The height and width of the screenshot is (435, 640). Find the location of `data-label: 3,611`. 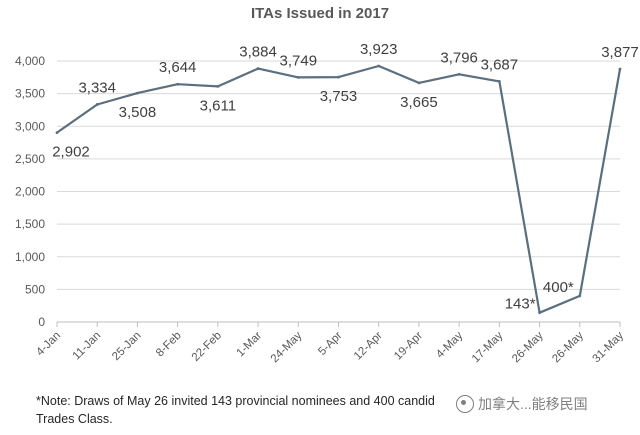

data-label: 3,611 is located at coordinates (218, 105).